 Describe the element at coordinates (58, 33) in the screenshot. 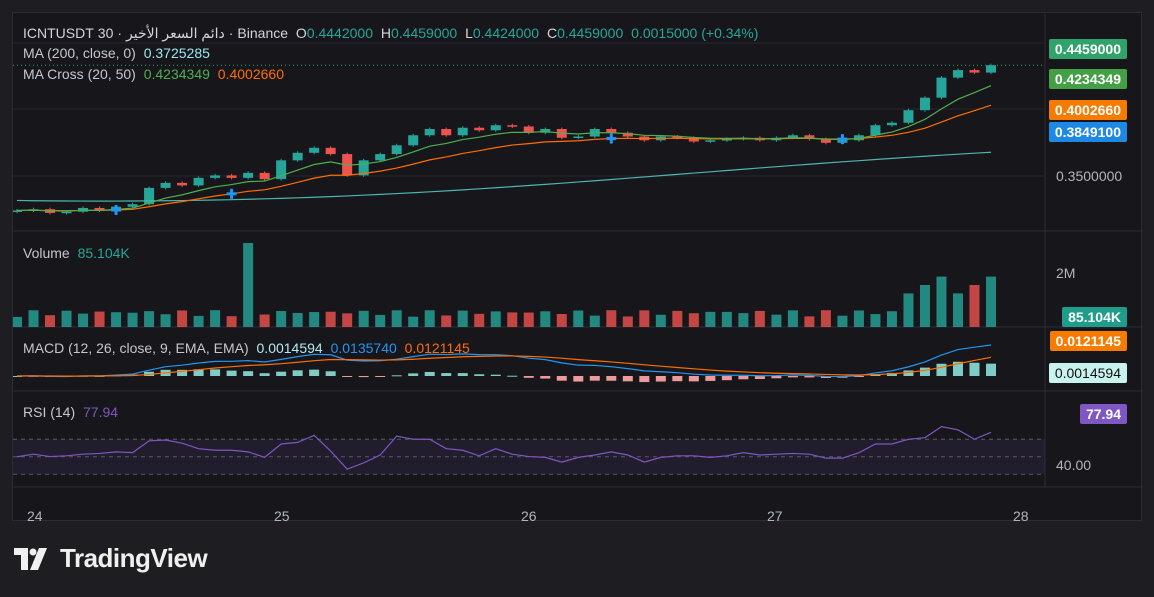

I see `symbol-text: ICNTUSDT` at that location.